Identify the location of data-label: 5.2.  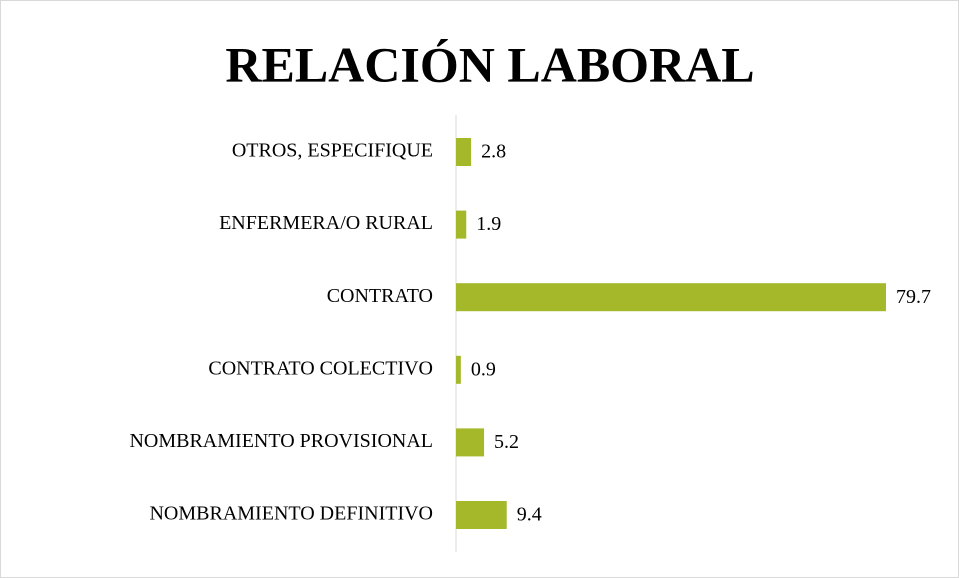
(506, 442).